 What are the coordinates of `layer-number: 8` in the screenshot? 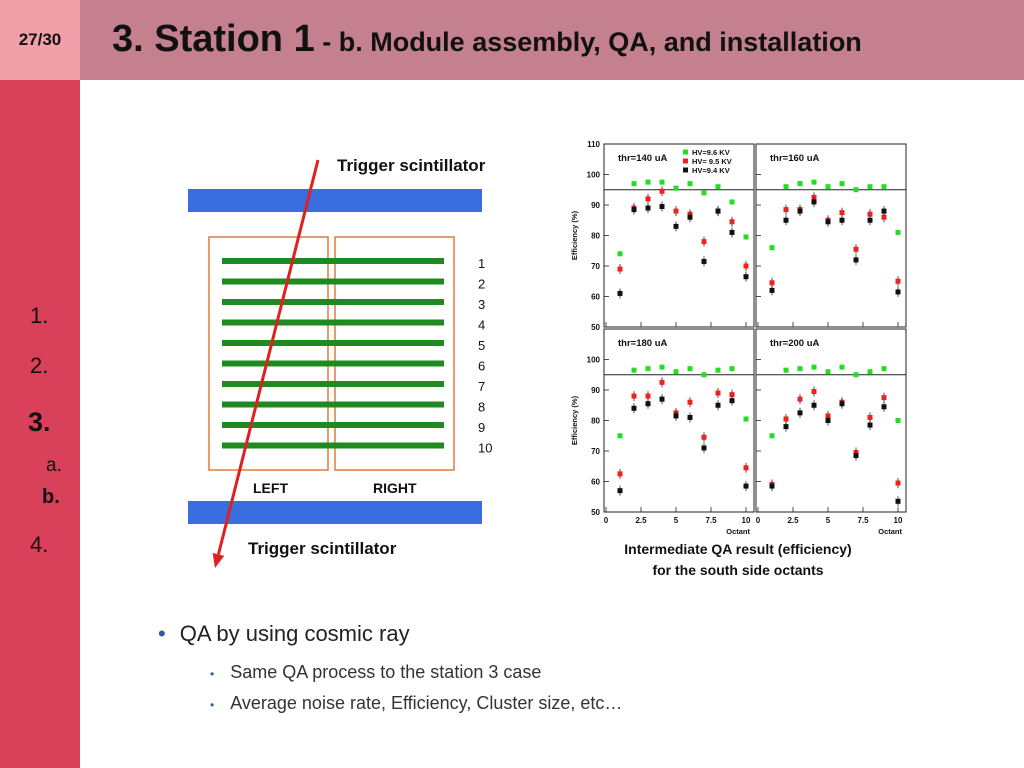 It's located at (481, 407).